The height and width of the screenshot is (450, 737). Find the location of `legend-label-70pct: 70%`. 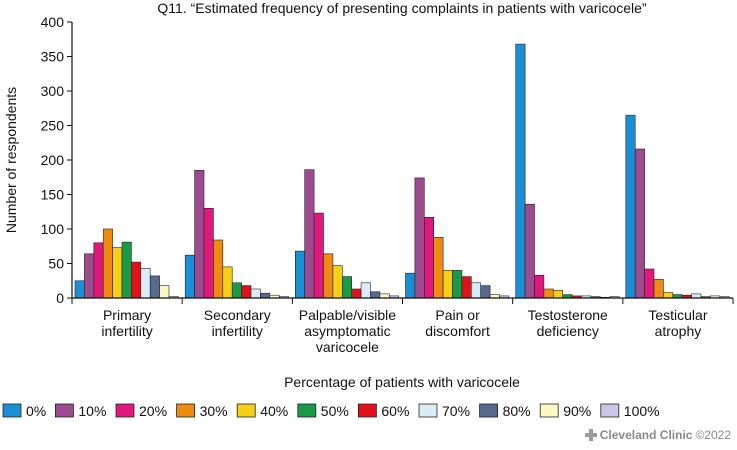

legend-label-70pct: 70% is located at coordinates (456, 411).